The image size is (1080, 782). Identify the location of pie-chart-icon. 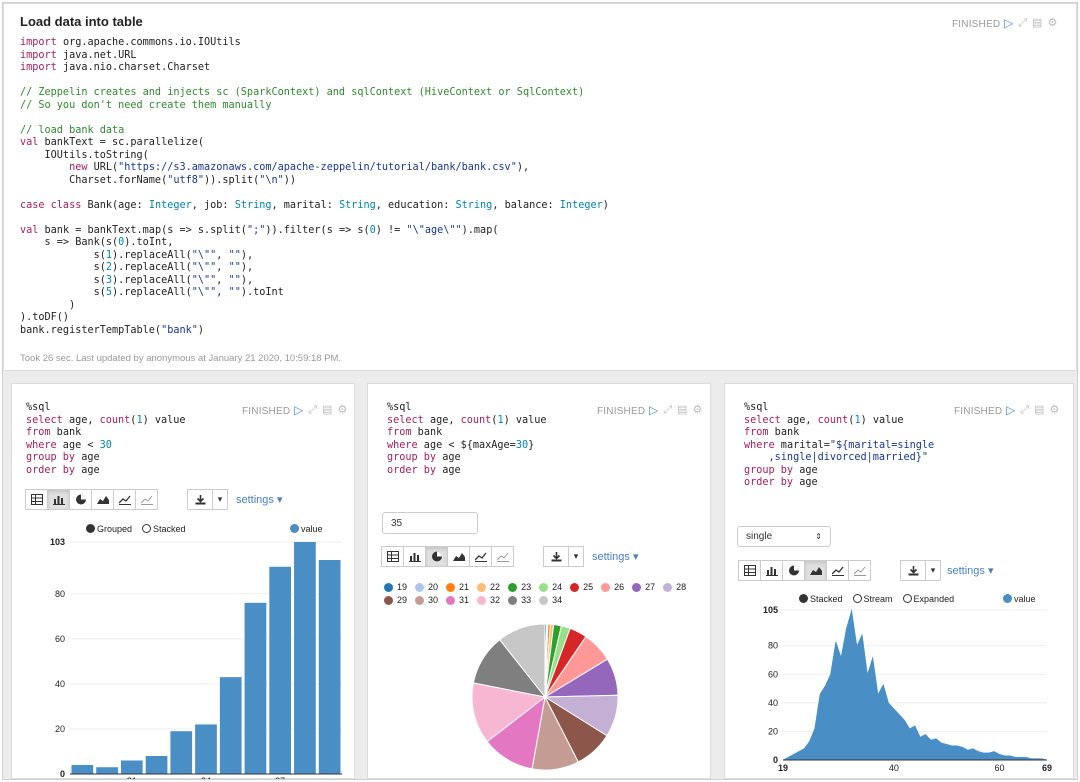
(80, 499).